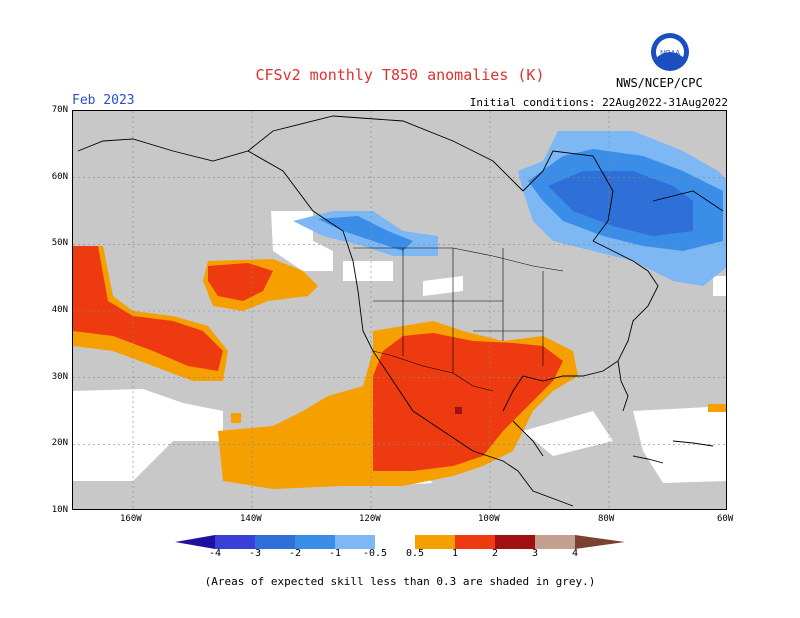 This screenshot has width=800, height=618. I want to click on colorbar-swatch-minus3, so click(275, 542).